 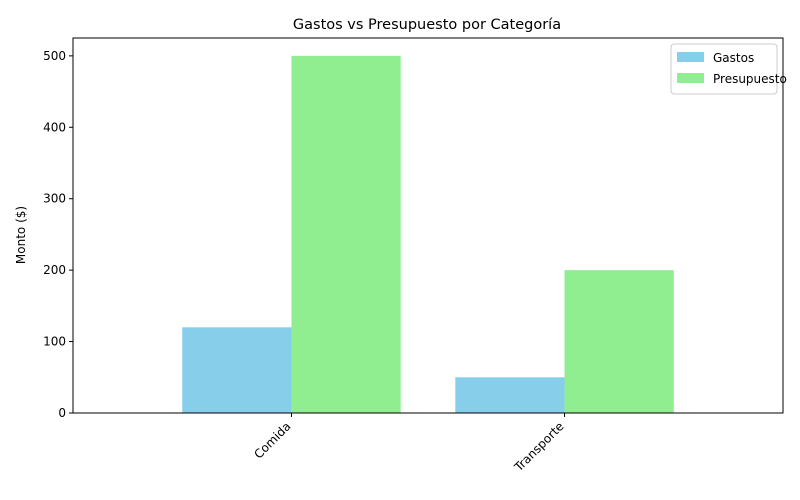 I want to click on bar-gastos-comida, so click(x=237, y=370).